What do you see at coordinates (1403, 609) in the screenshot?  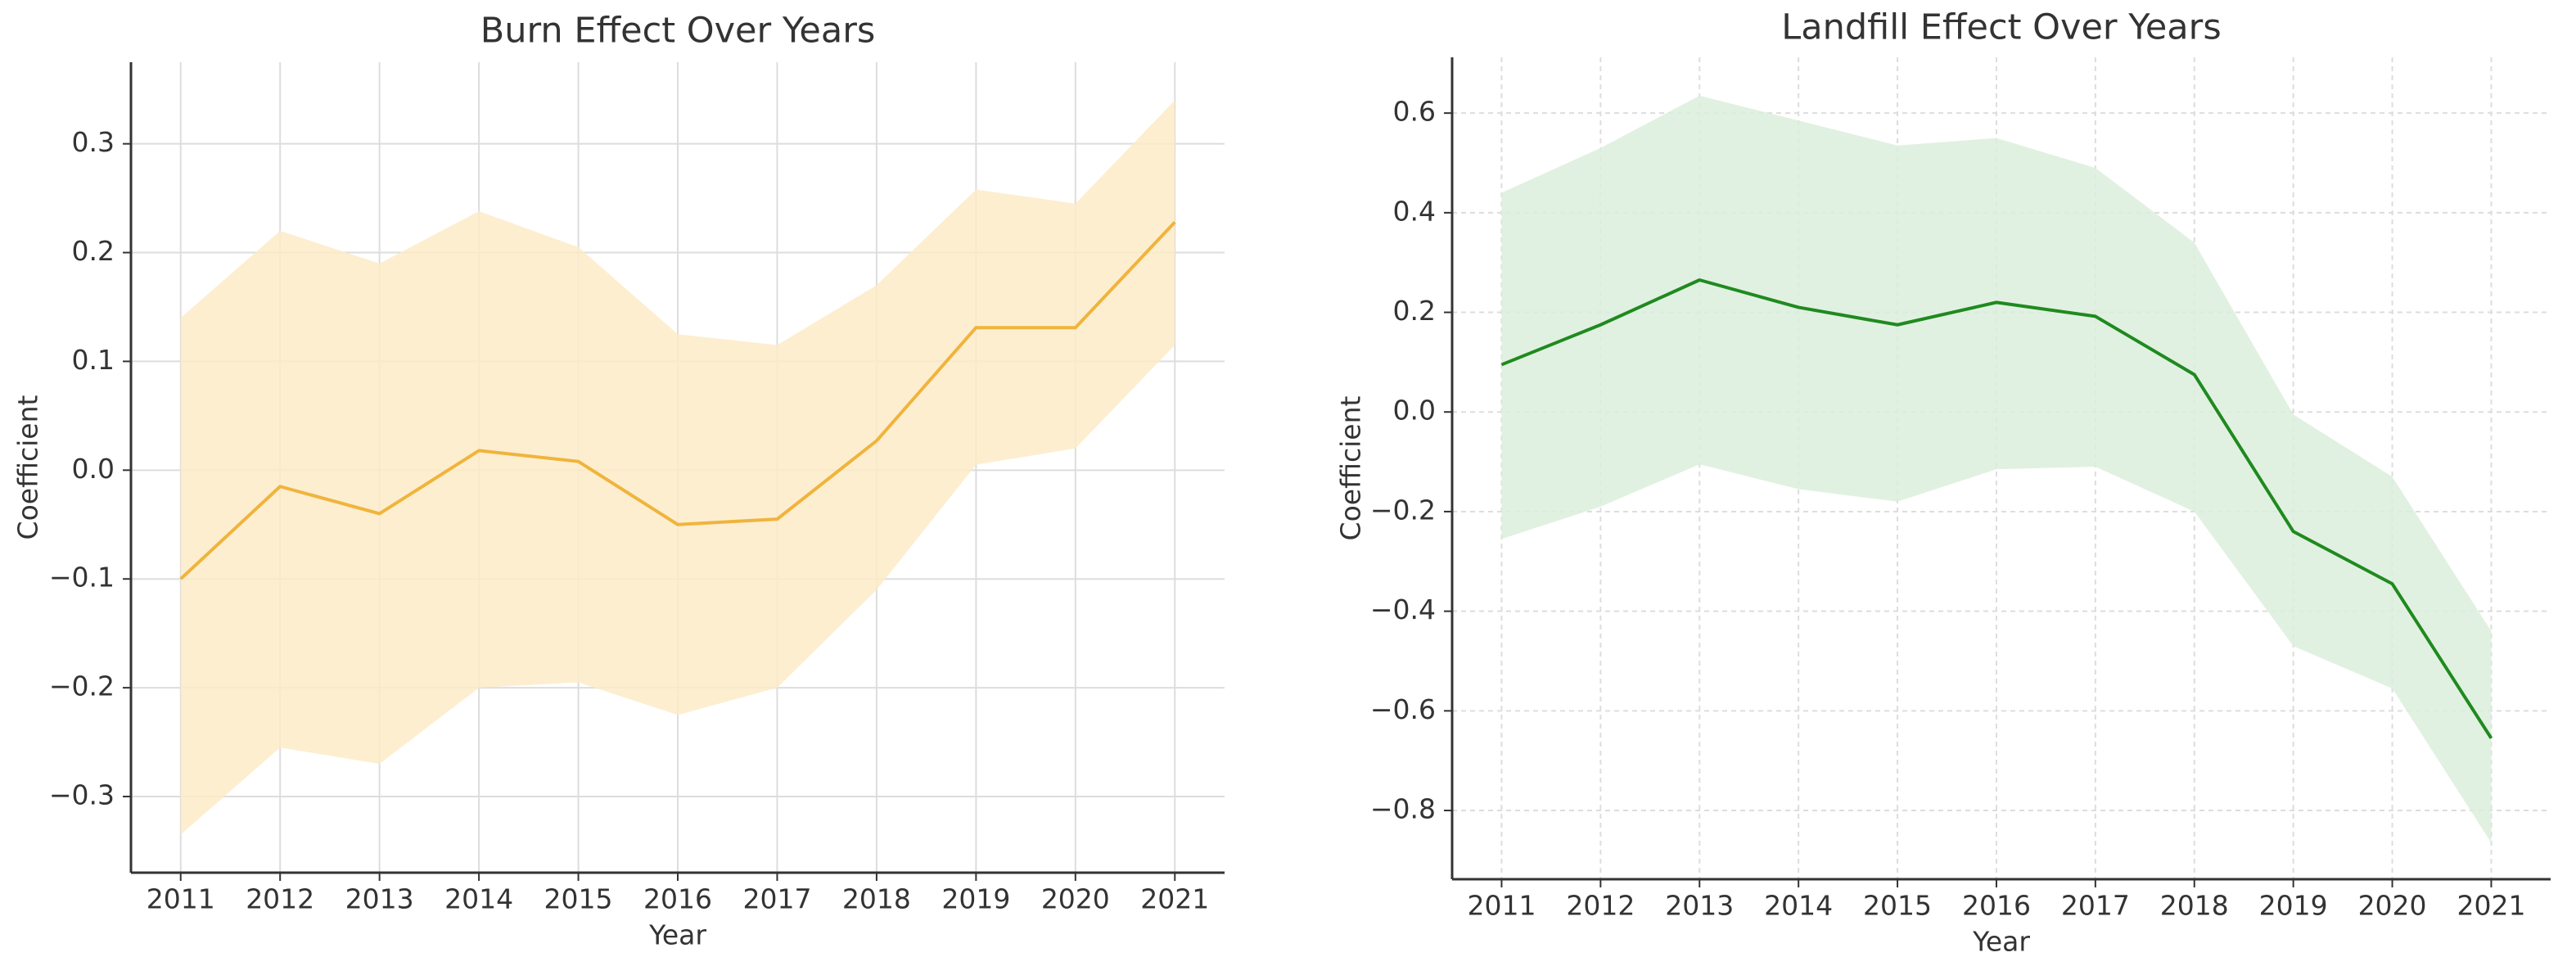 I see `y-tick-label: −0.4` at bounding box center [1403, 609].